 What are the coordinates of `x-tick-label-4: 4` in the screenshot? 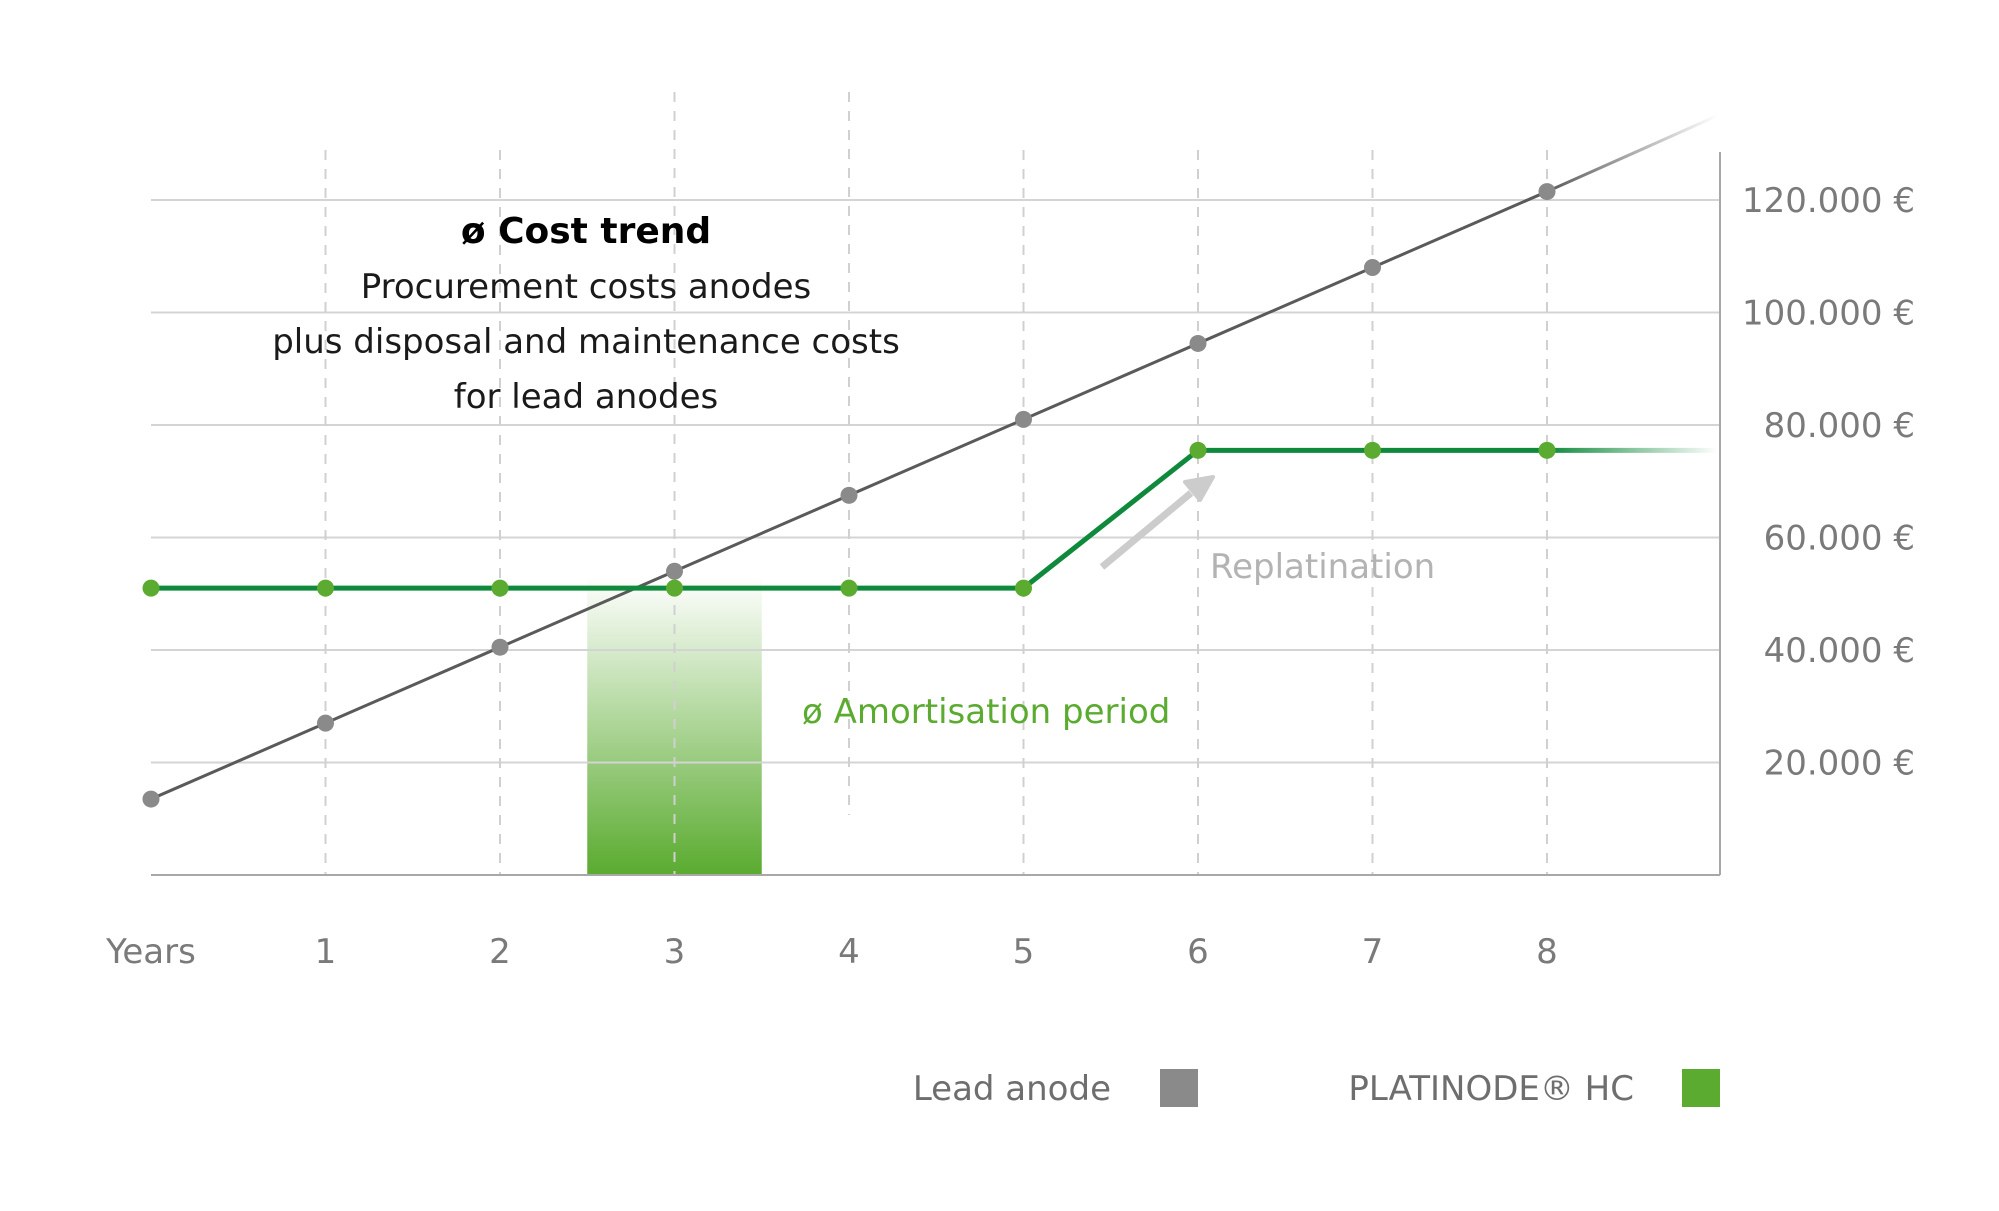 It's located at (849, 952).